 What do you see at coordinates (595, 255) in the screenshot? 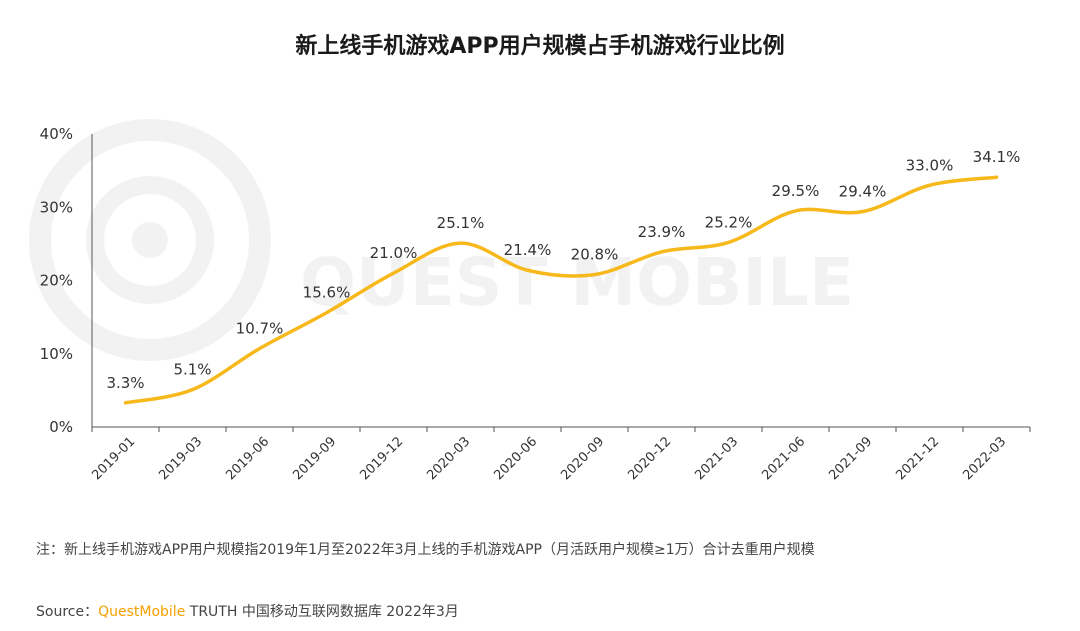
I see `data-label: 20.8%` at bounding box center [595, 255].